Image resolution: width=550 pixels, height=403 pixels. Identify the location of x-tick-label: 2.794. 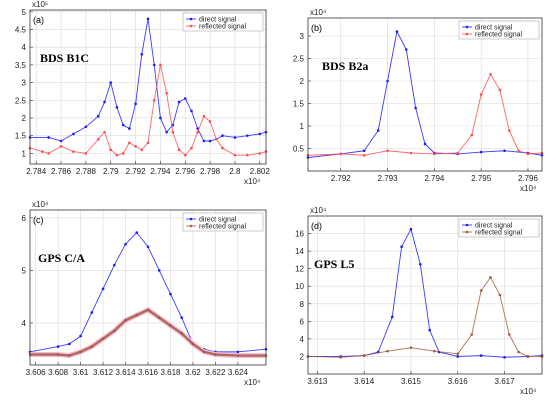
(160, 171).